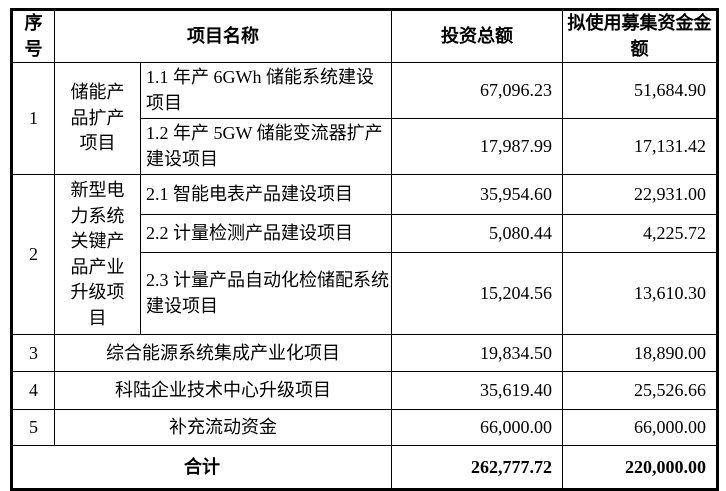 The image size is (726, 491). I want to click on total-row: 合计 262,777.72 220,000.00, so click(364, 468).